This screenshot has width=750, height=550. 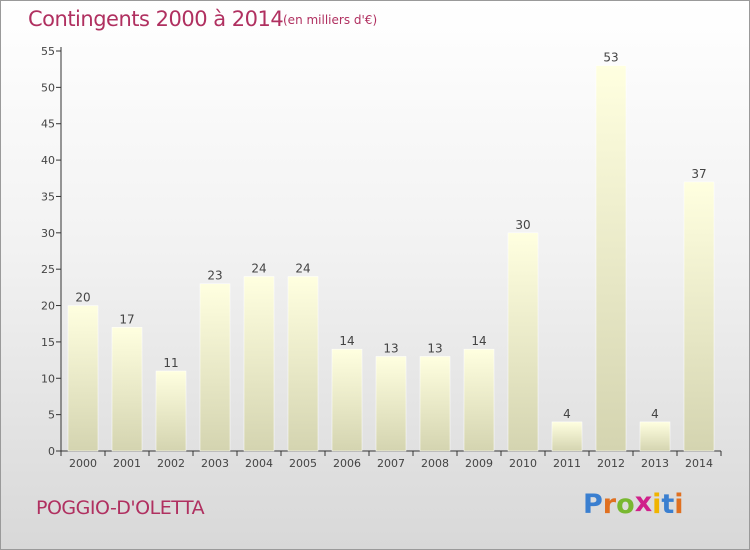 What do you see at coordinates (171, 463) in the screenshot?
I see `x-tick-label: 2002` at bounding box center [171, 463].